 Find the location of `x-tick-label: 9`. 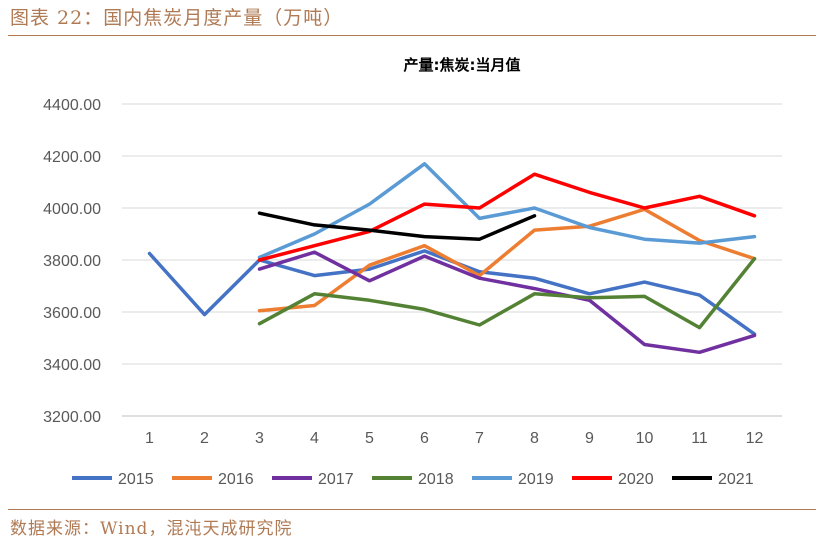

x-tick-label: 9 is located at coordinates (589, 438).